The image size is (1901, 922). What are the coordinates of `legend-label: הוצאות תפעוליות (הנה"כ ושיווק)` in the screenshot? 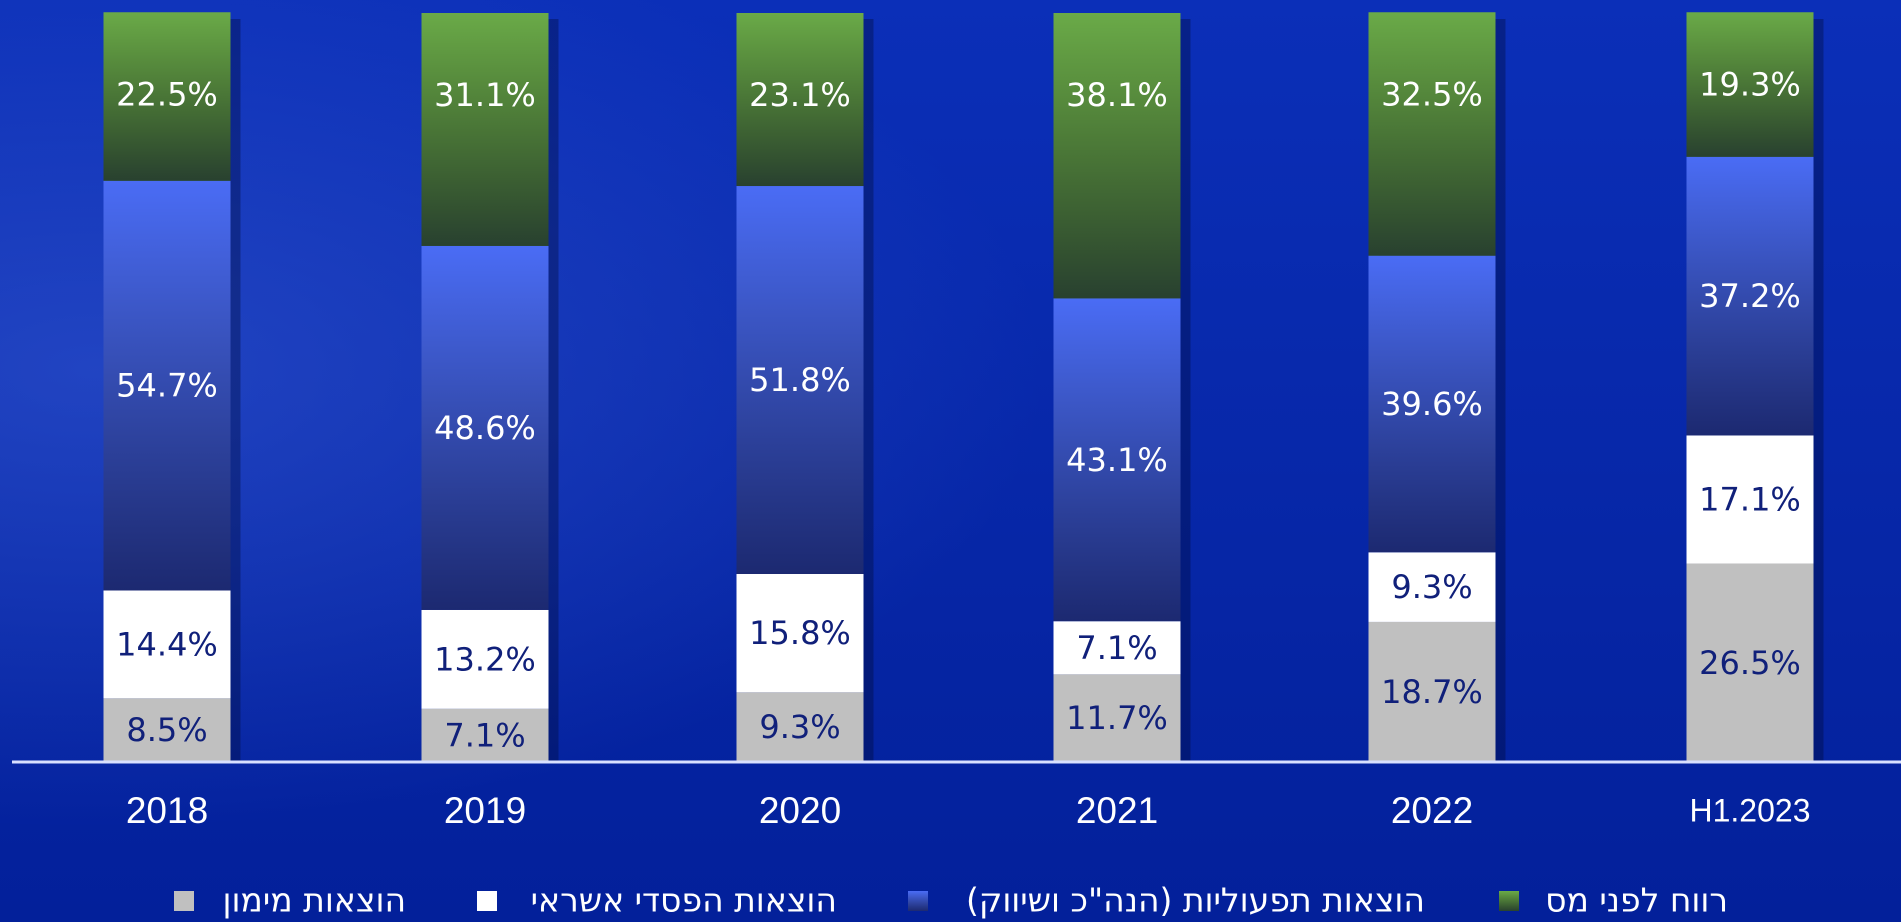 It's located at (1195, 900).